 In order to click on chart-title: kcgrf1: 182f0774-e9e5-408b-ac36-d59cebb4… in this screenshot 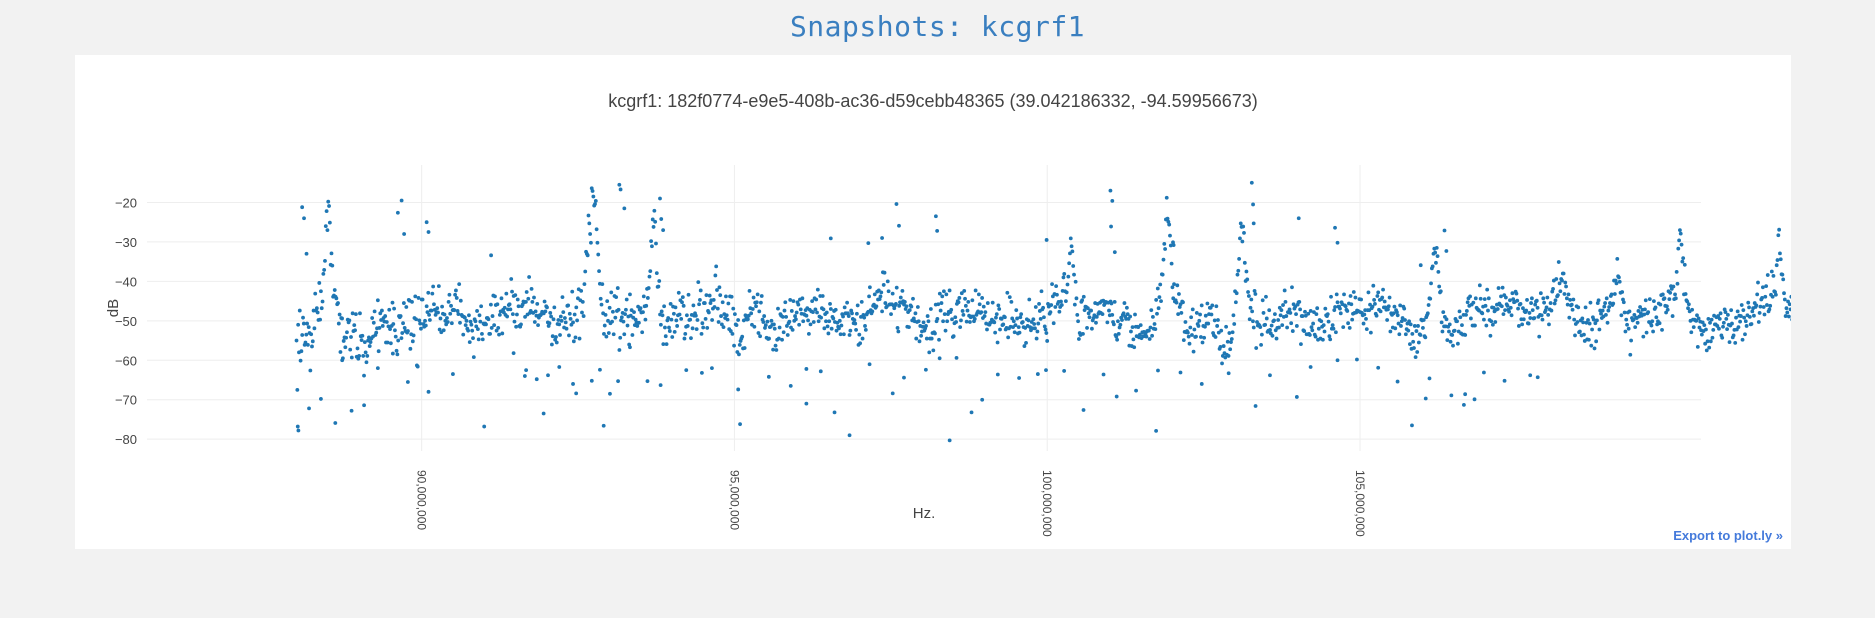, I will do `click(933, 101)`.